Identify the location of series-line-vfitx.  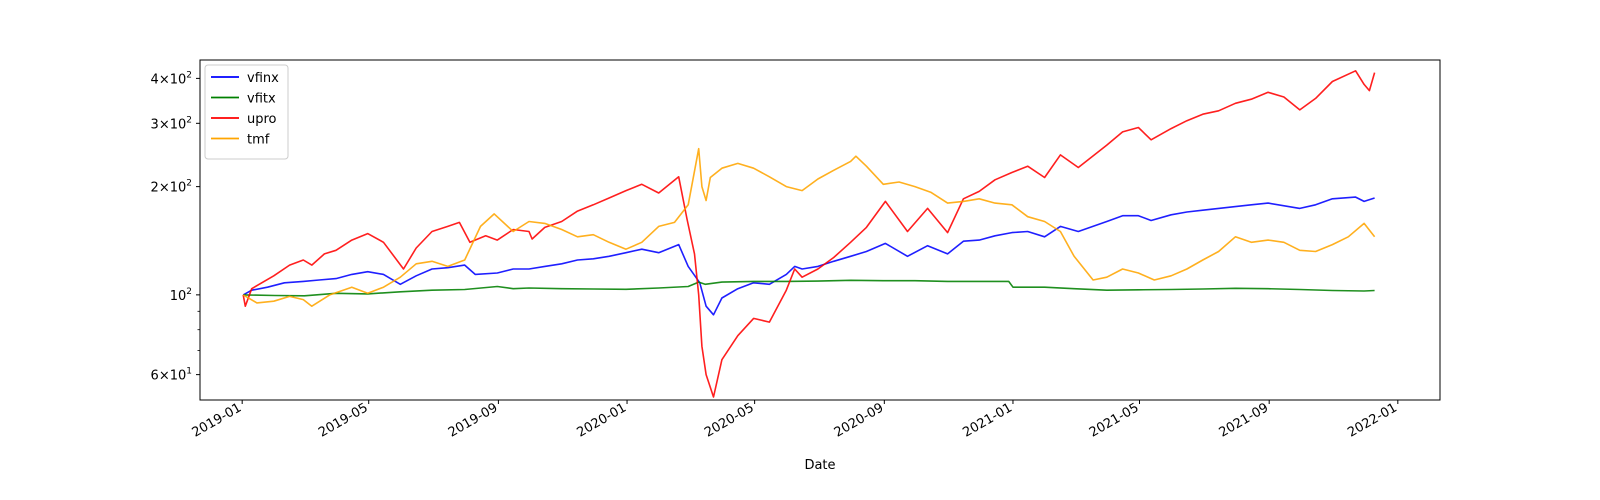
(809, 288).